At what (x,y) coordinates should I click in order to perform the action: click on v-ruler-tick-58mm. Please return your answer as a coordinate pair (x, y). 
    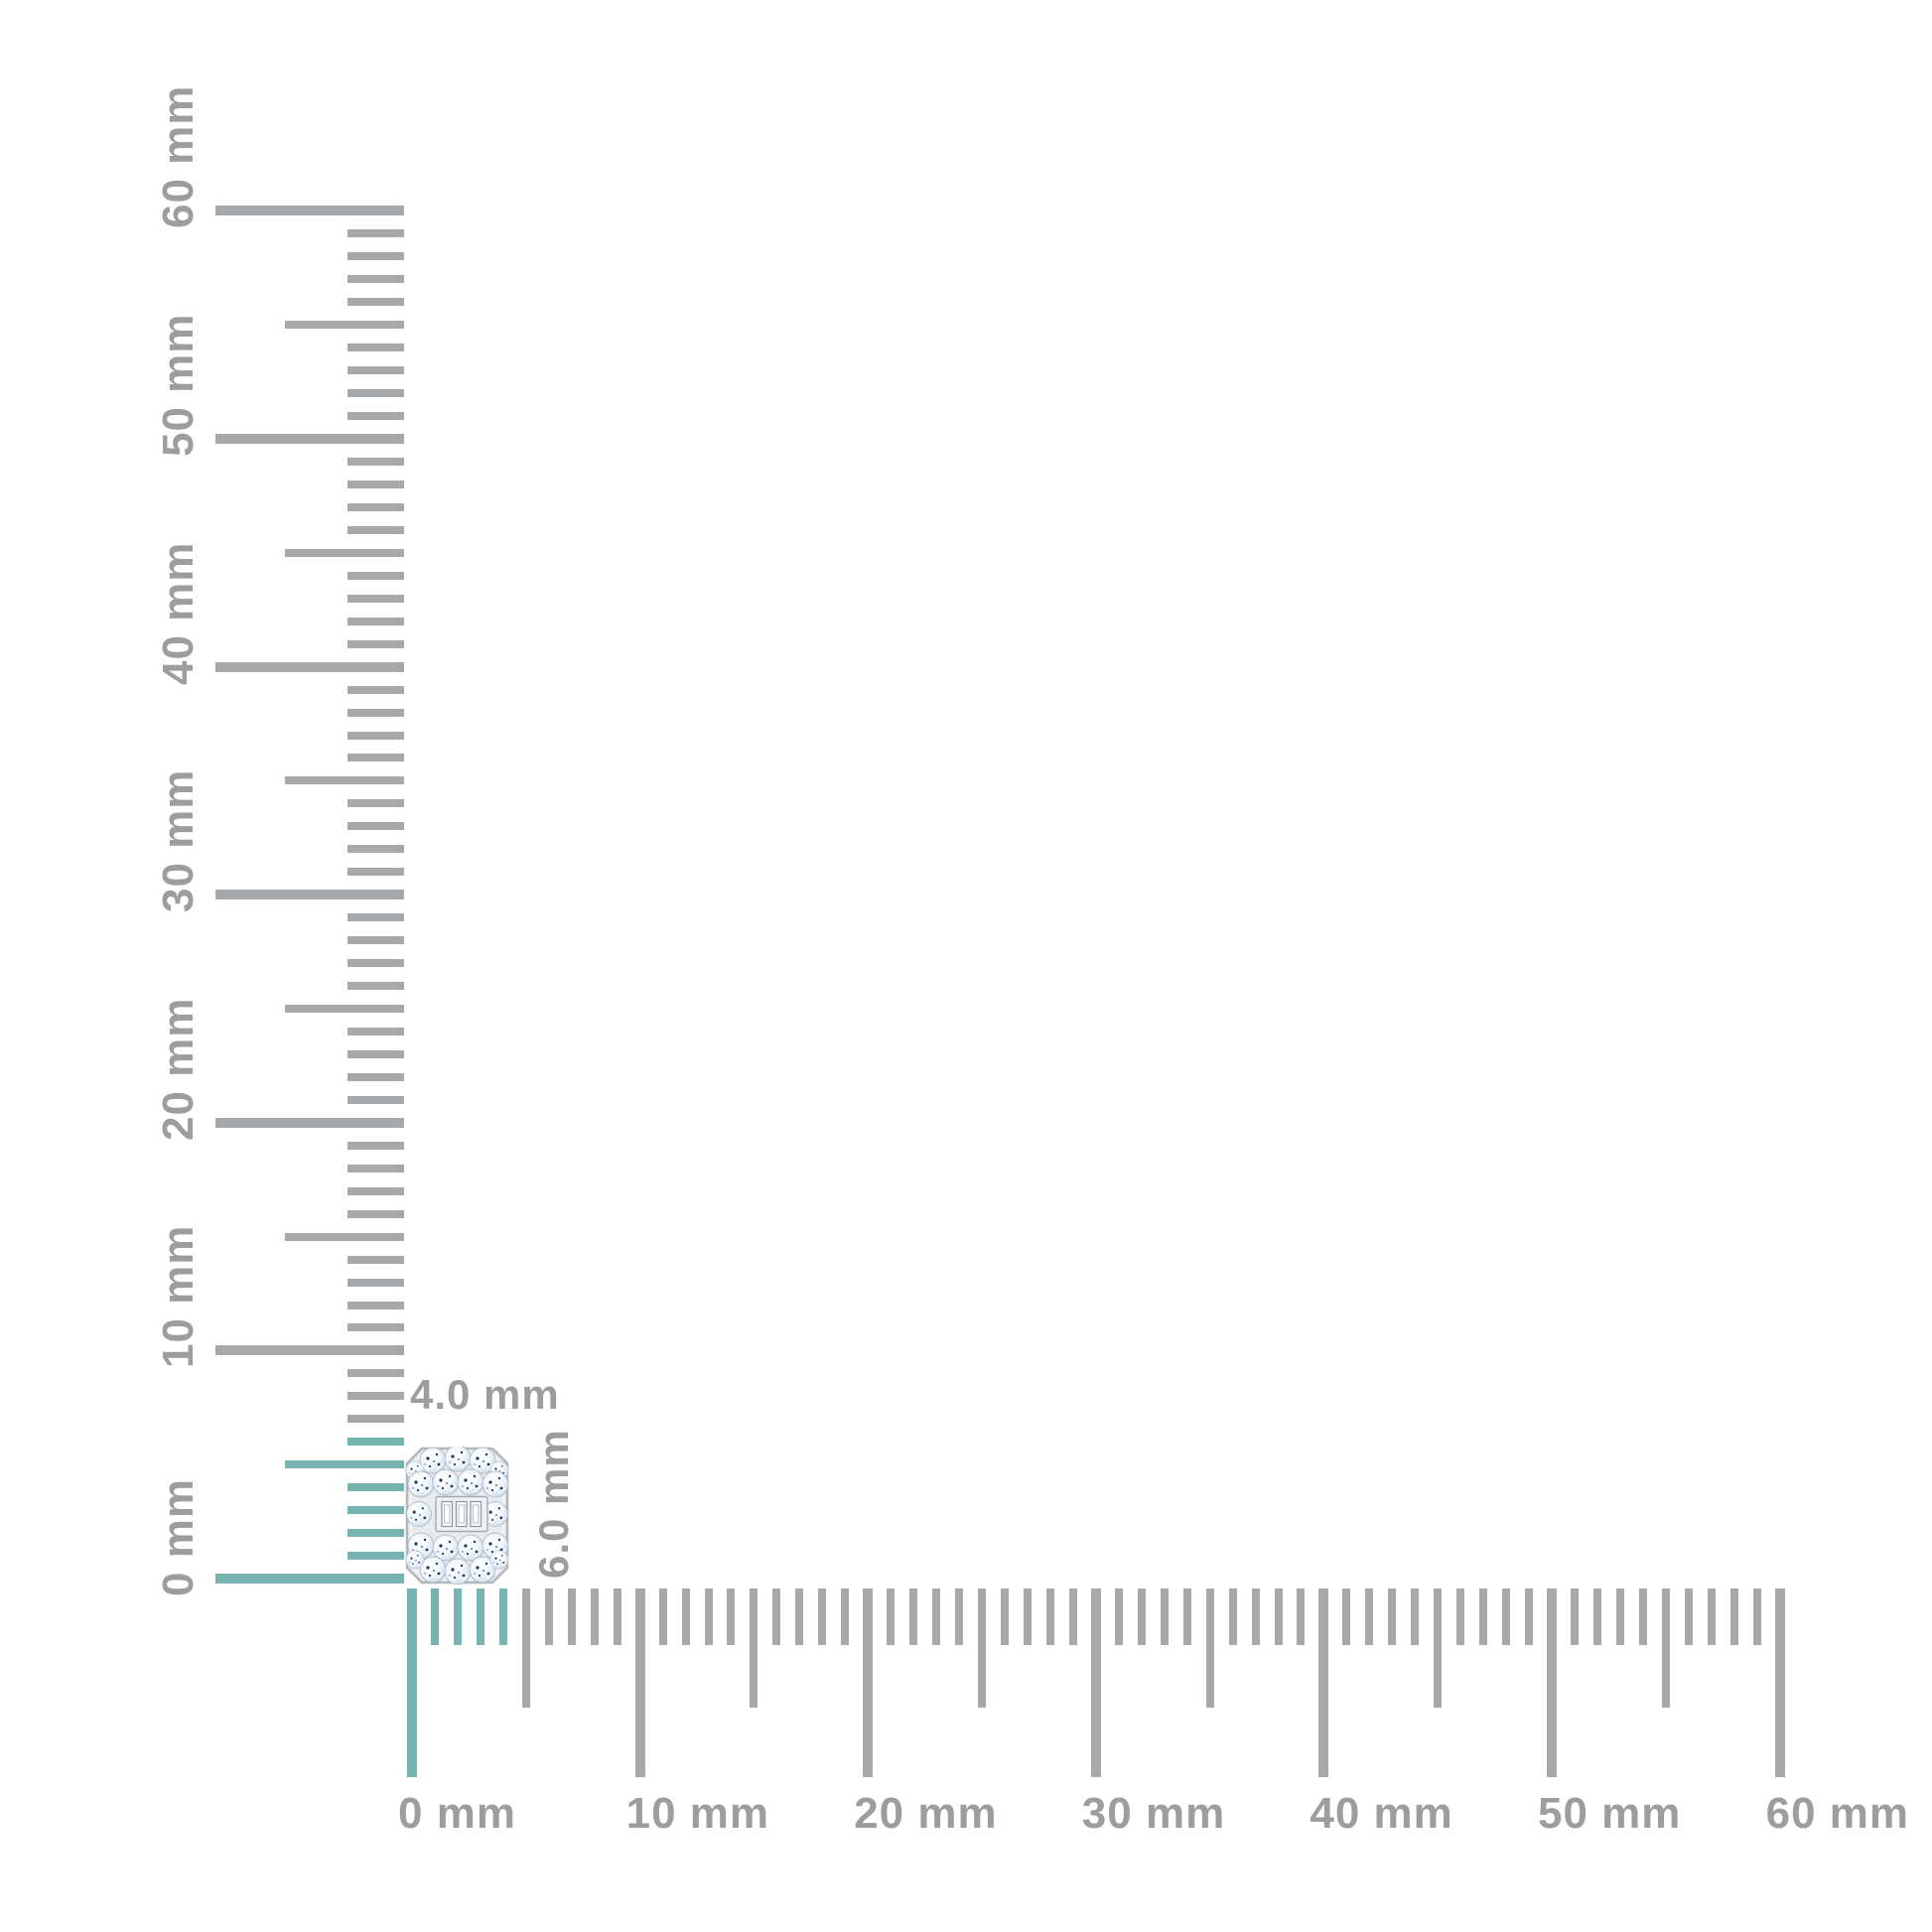
    Looking at the image, I should click on (375, 257).